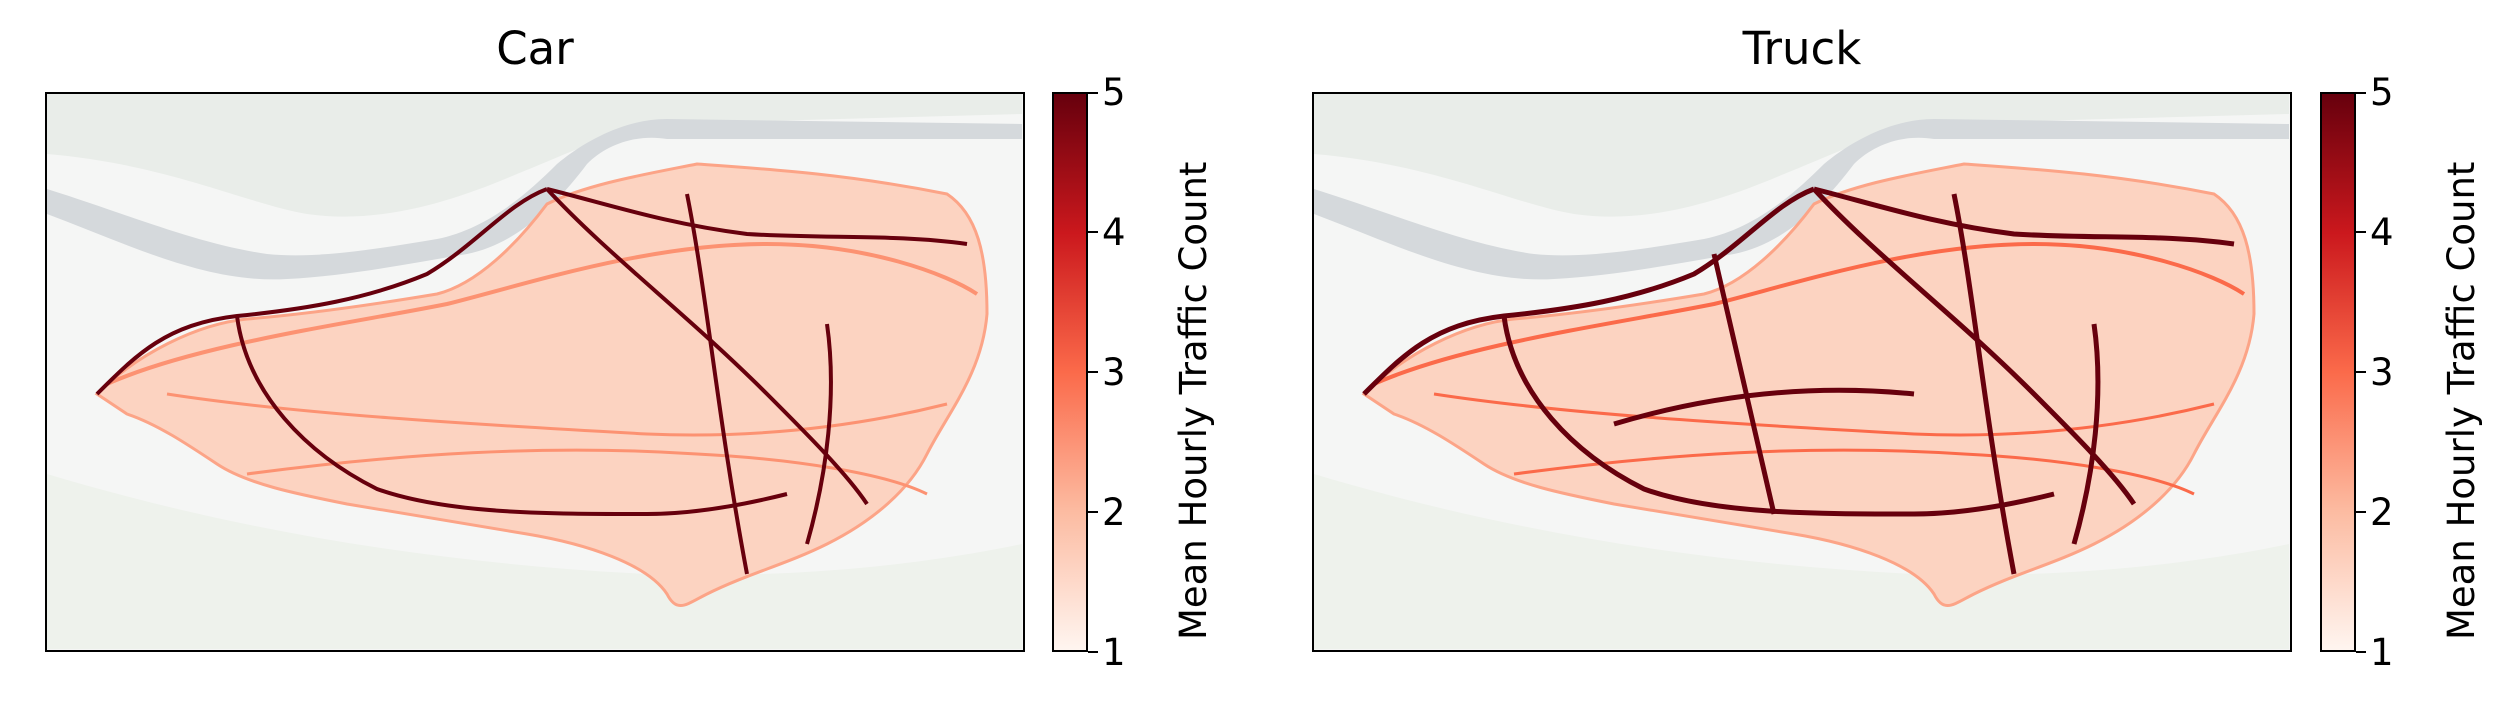 This screenshot has width=2511, height=706. I want to click on panel-title: Truck, so click(1802, 48).